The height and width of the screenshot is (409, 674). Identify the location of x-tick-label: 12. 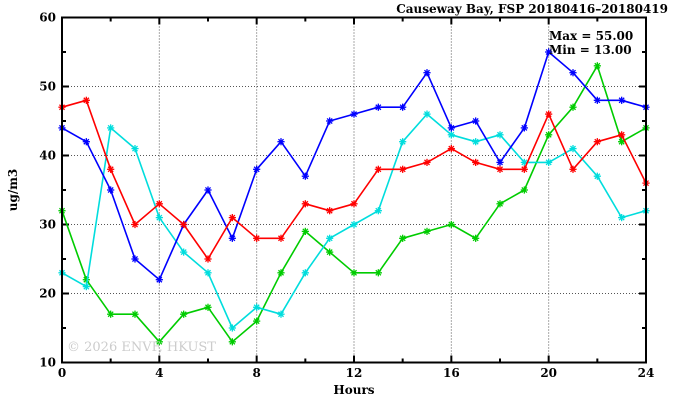
(354, 373).